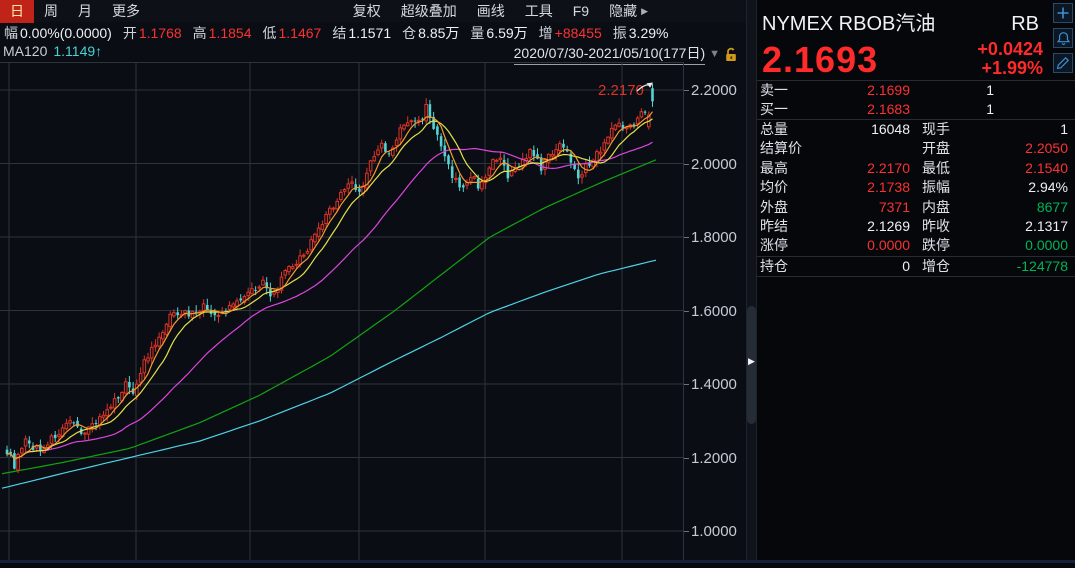  What do you see at coordinates (499, 33) in the screenshot?
I see `info-volume: 量 6.59万` at bounding box center [499, 33].